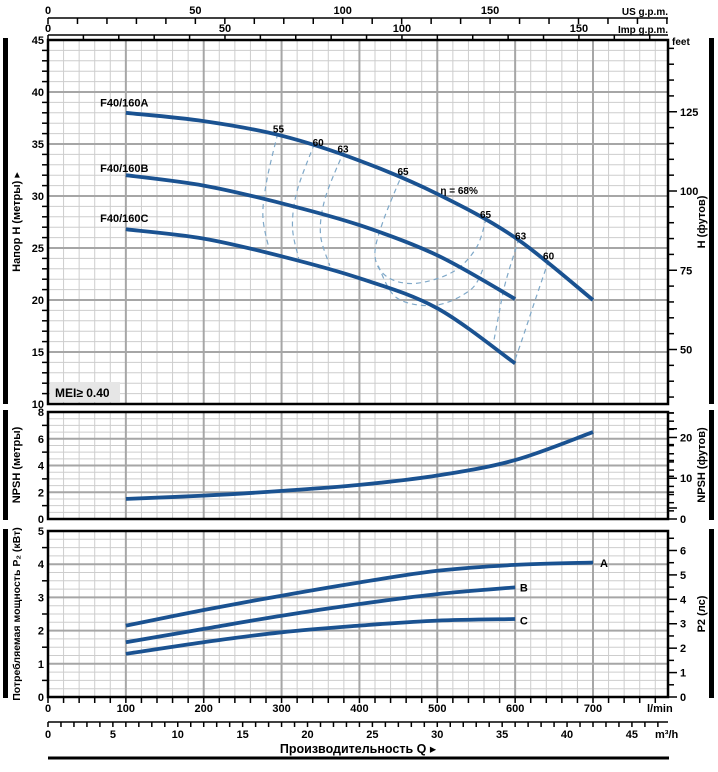 The image size is (718, 772). What do you see at coordinates (38, 301) in the screenshot?
I see `head-m-tick-label: 20` at bounding box center [38, 301].